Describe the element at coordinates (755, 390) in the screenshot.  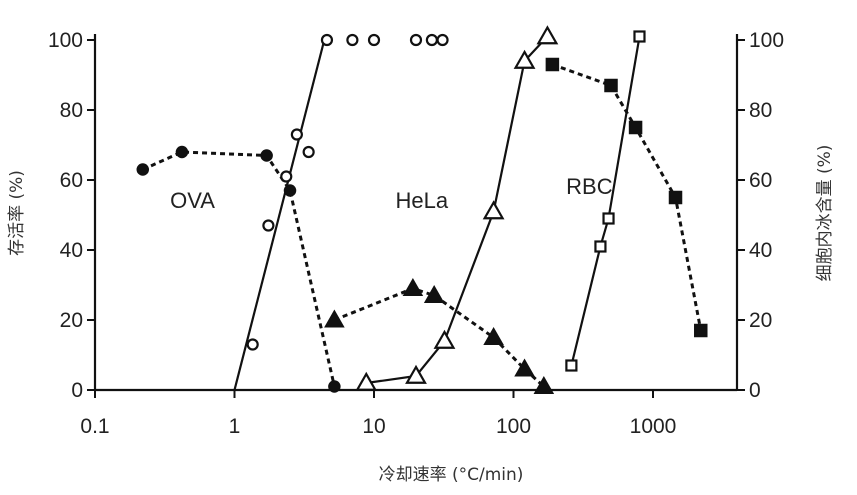
I see `y-right-tick-label: 0` at that location.